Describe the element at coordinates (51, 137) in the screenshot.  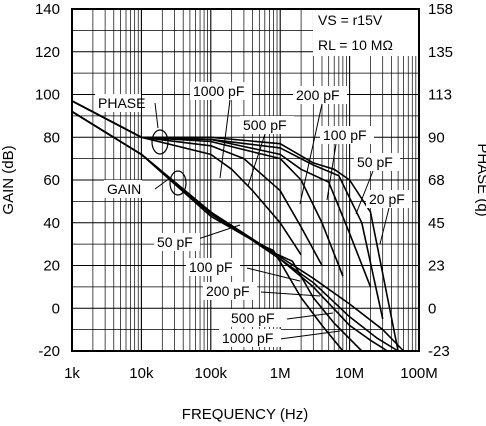
I see `y-tick-label: 80` at that location.